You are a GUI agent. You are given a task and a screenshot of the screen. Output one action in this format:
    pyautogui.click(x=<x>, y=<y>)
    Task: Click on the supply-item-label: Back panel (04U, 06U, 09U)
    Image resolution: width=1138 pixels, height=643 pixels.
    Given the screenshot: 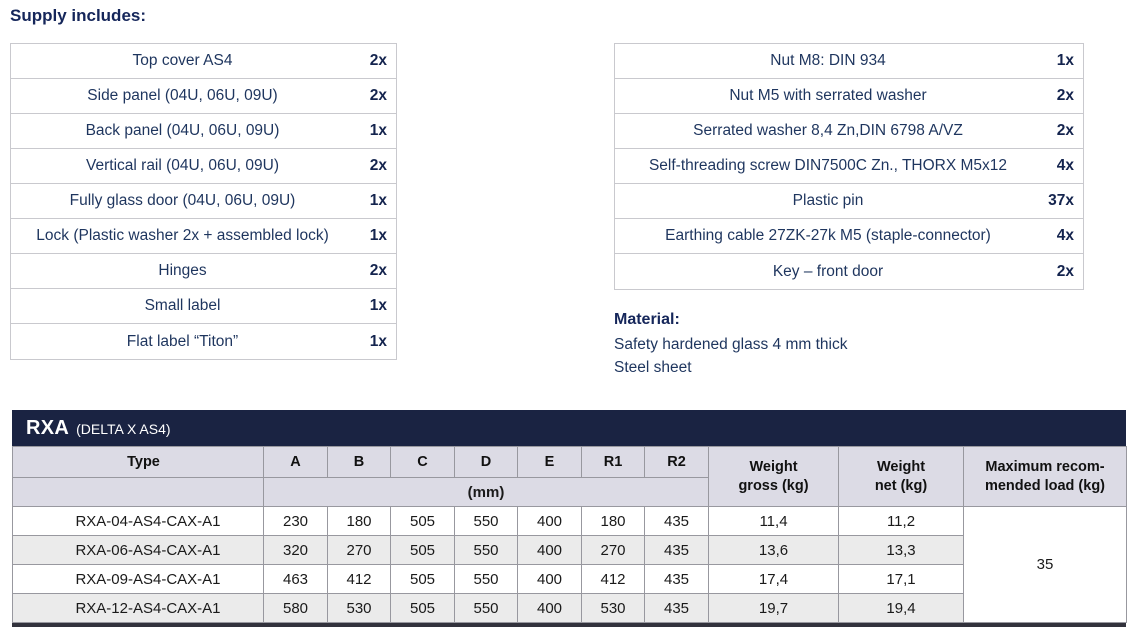 What is the action you would take?
    pyautogui.click(x=182, y=130)
    